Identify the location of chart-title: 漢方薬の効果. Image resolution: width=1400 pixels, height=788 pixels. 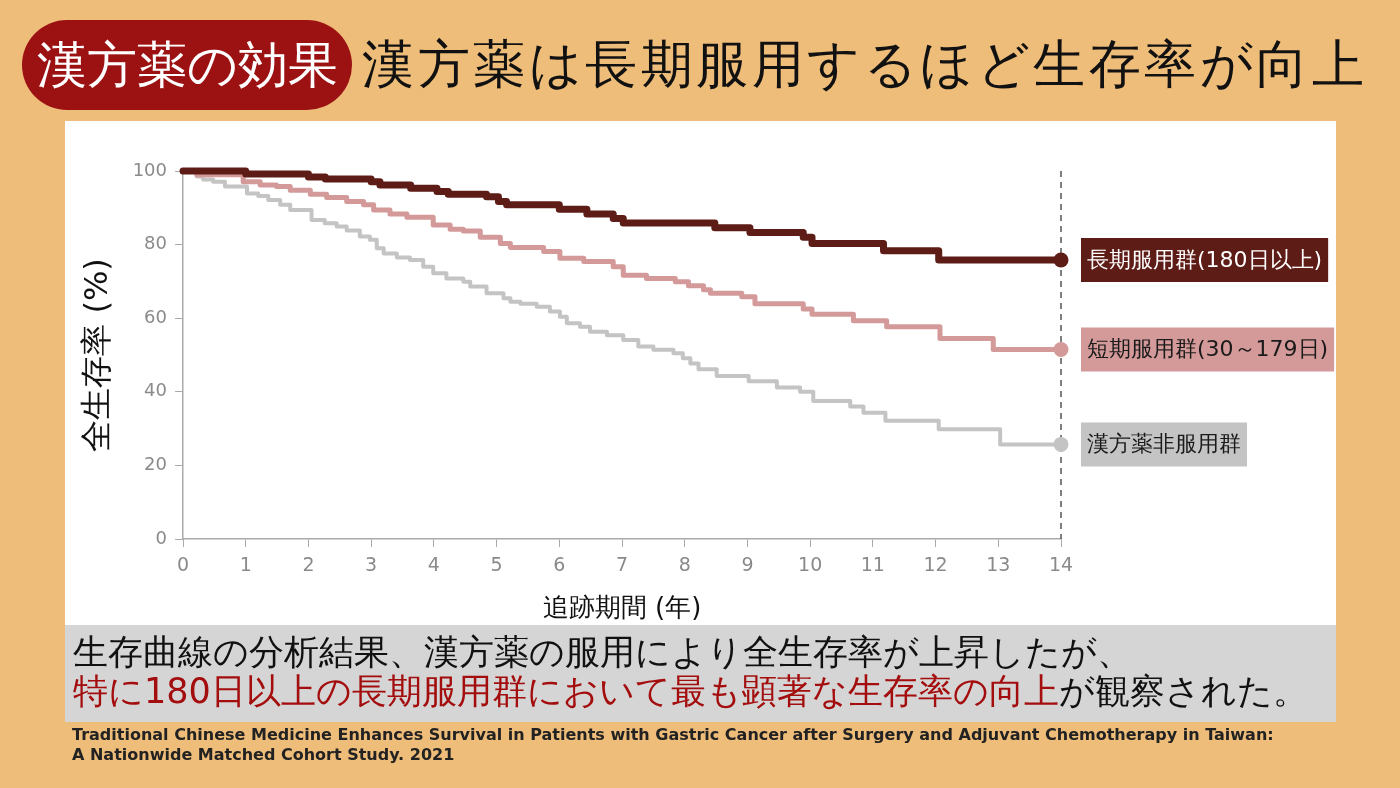
(187, 65).